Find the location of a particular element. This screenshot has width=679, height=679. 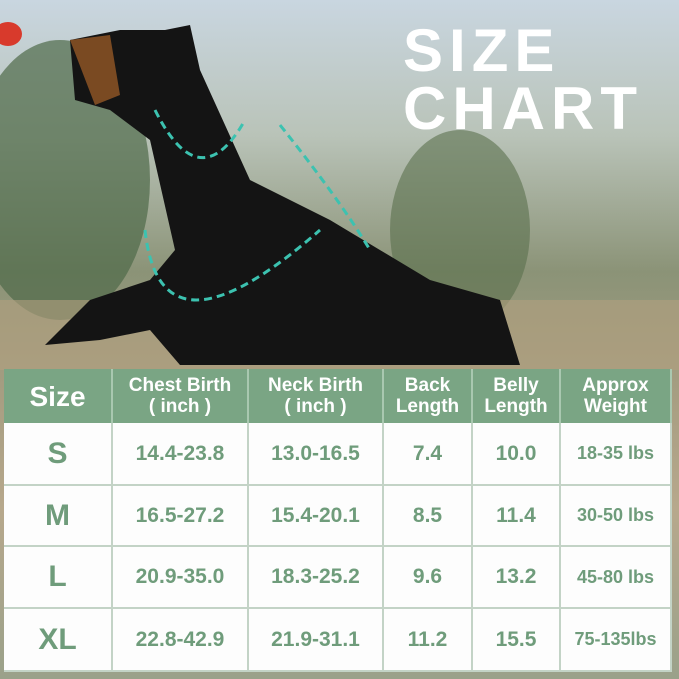

column-header: Size is located at coordinates (58, 396).